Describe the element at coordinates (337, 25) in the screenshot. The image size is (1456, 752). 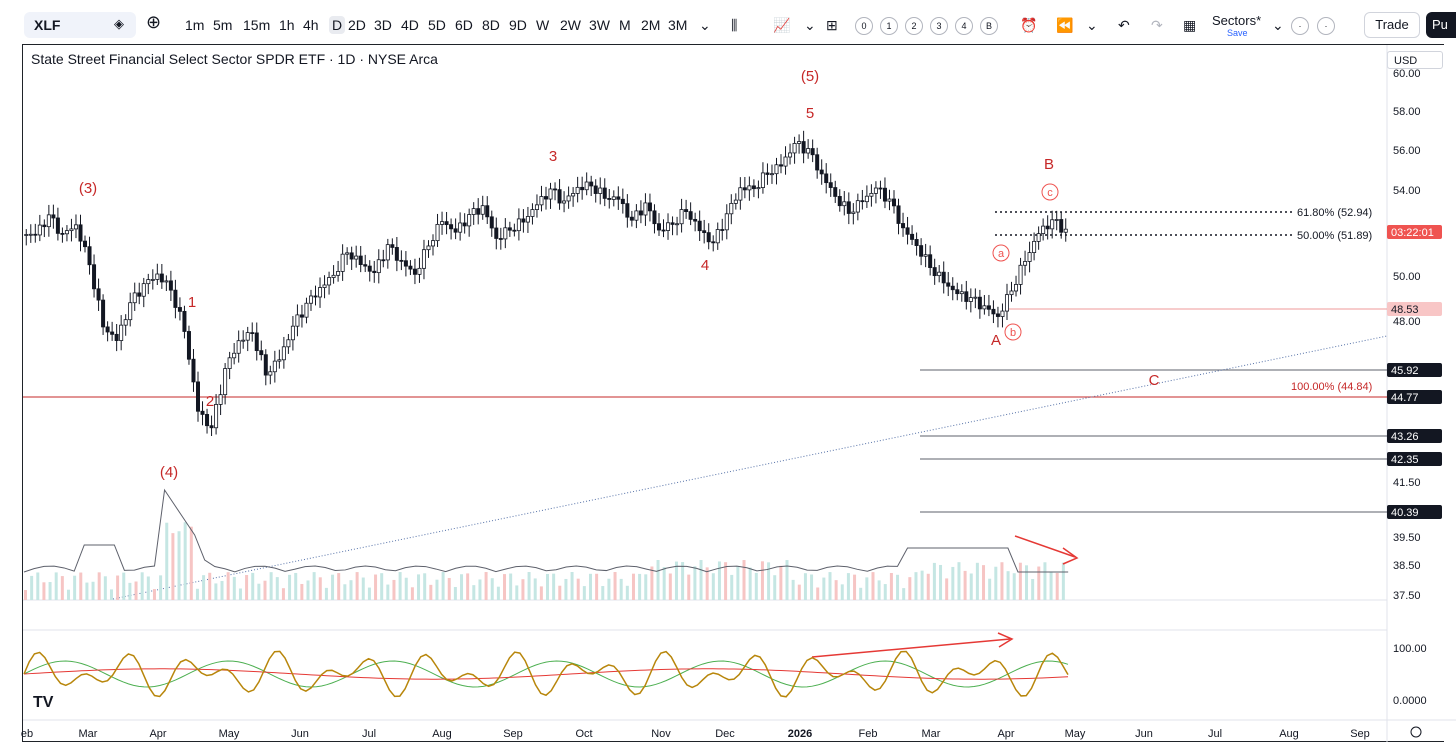
I see `interval-d: D` at that location.